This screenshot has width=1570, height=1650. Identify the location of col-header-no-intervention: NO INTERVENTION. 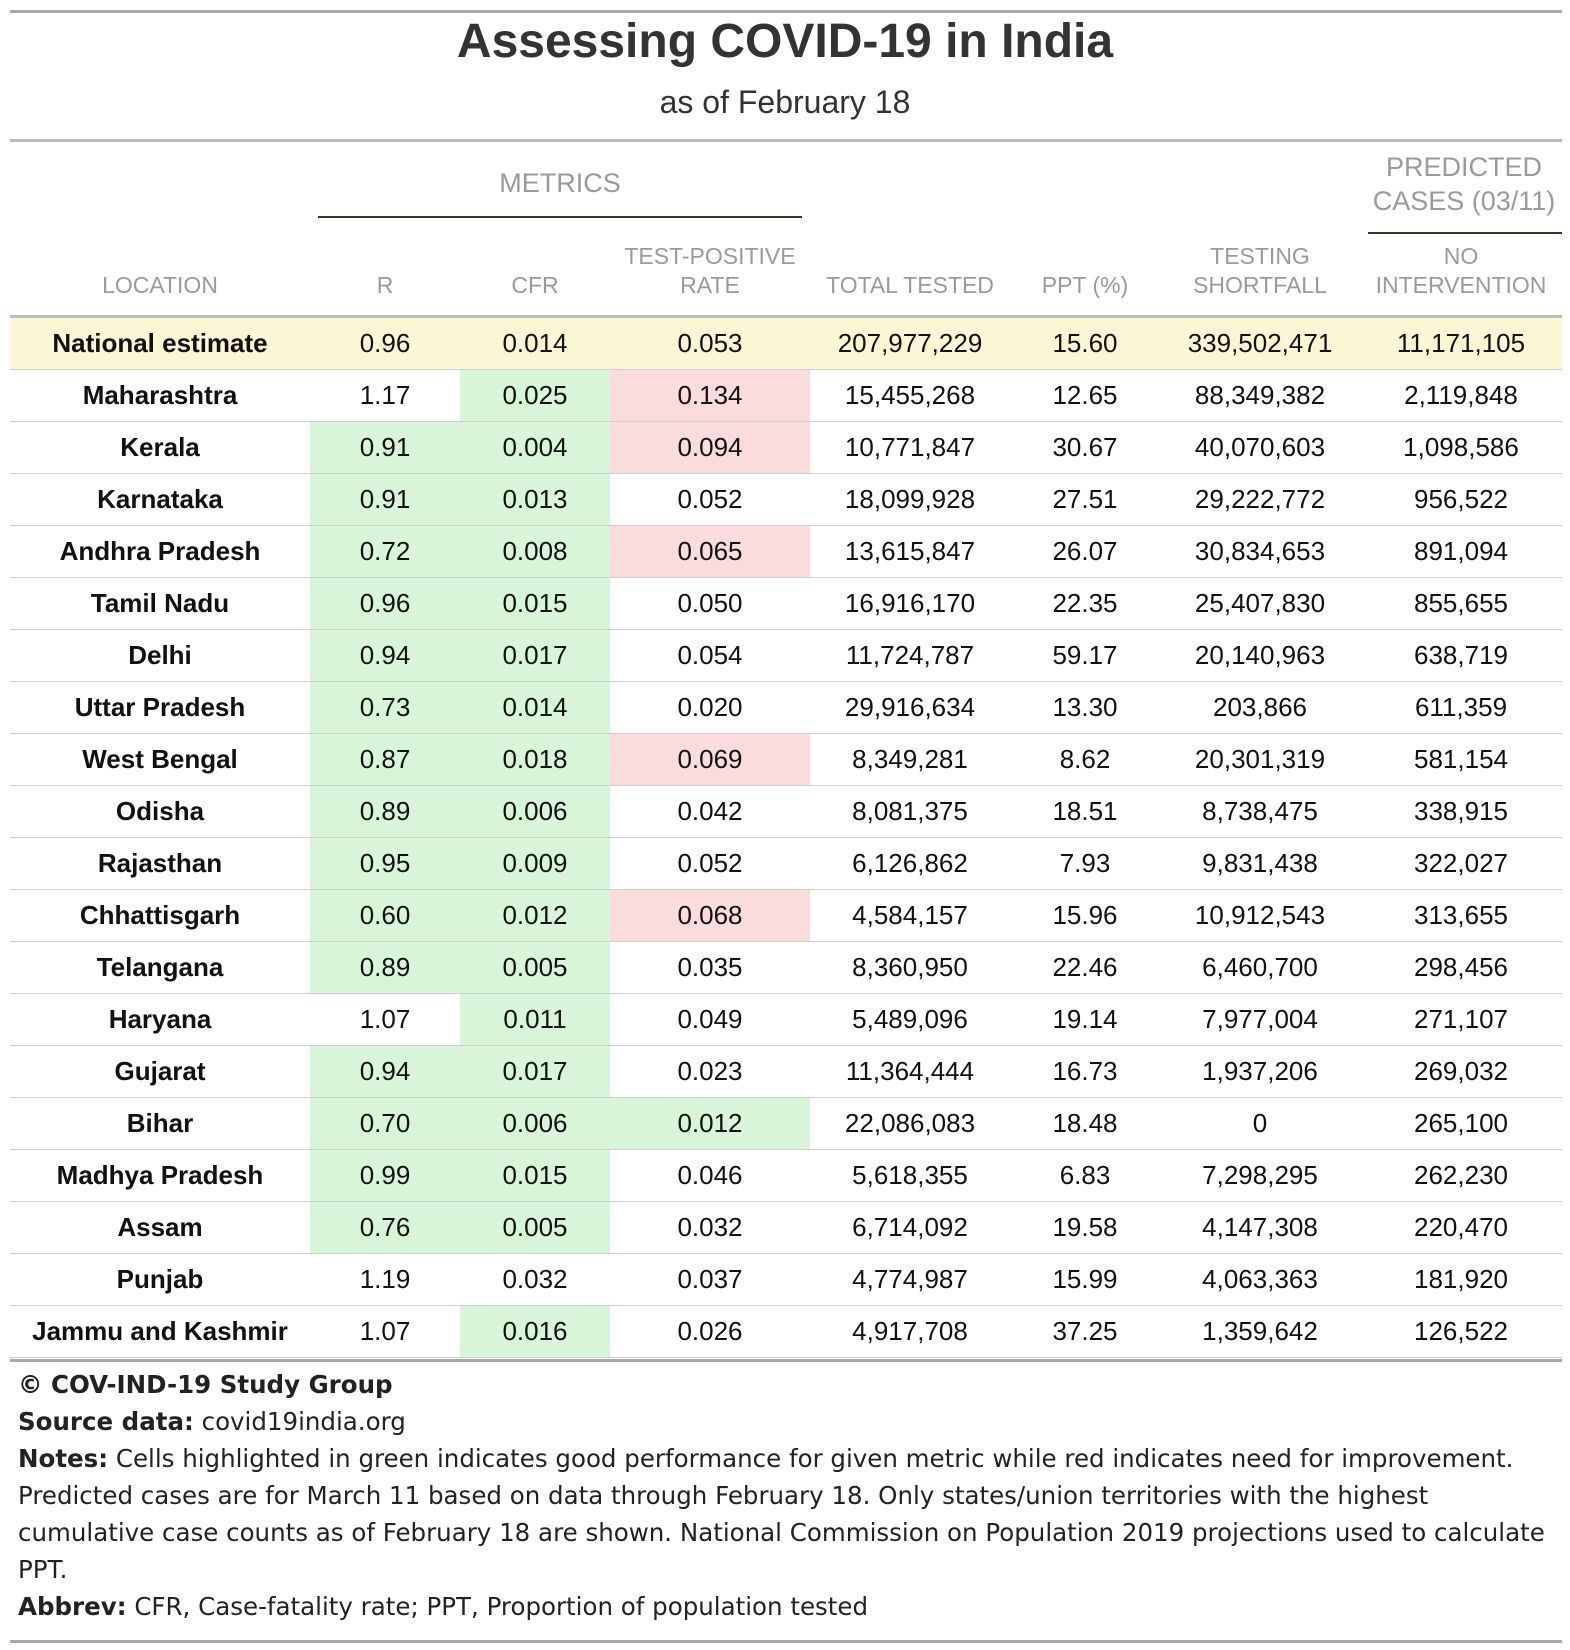
(1461, 271).